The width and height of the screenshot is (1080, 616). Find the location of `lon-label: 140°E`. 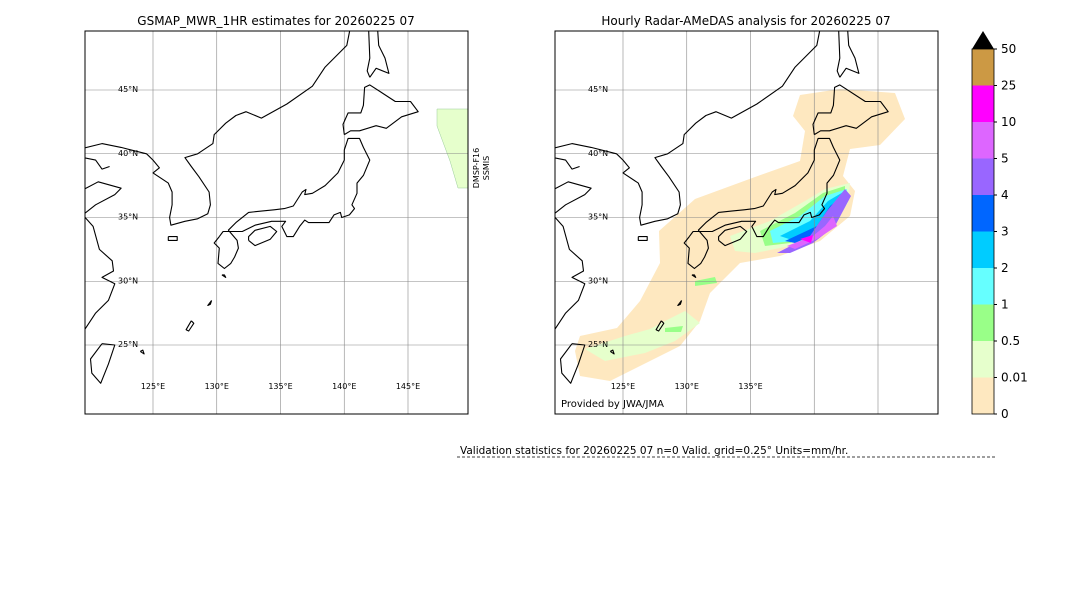

lon-label: 140°E is located at coordinates (344, 386).